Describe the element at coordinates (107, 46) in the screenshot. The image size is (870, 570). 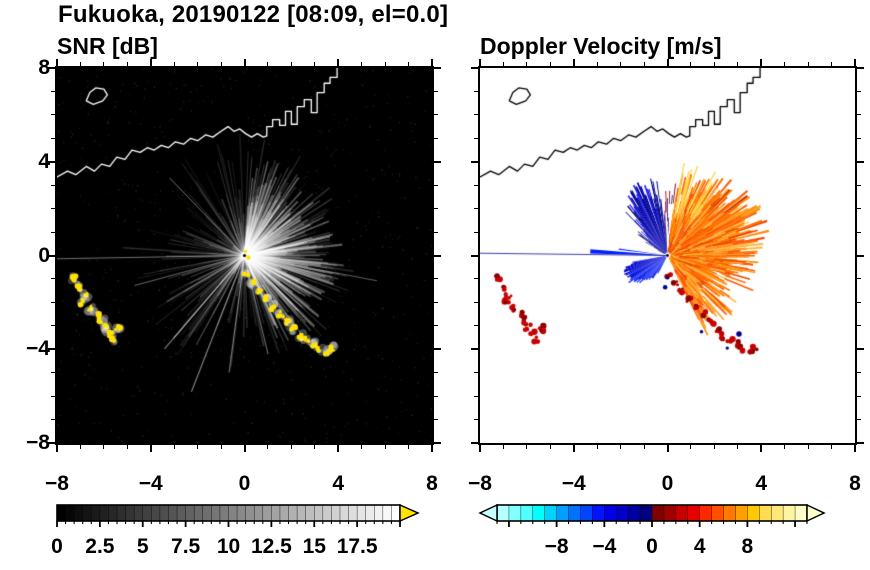
I see `snr-panel-title: SNR [dB]` at that location.